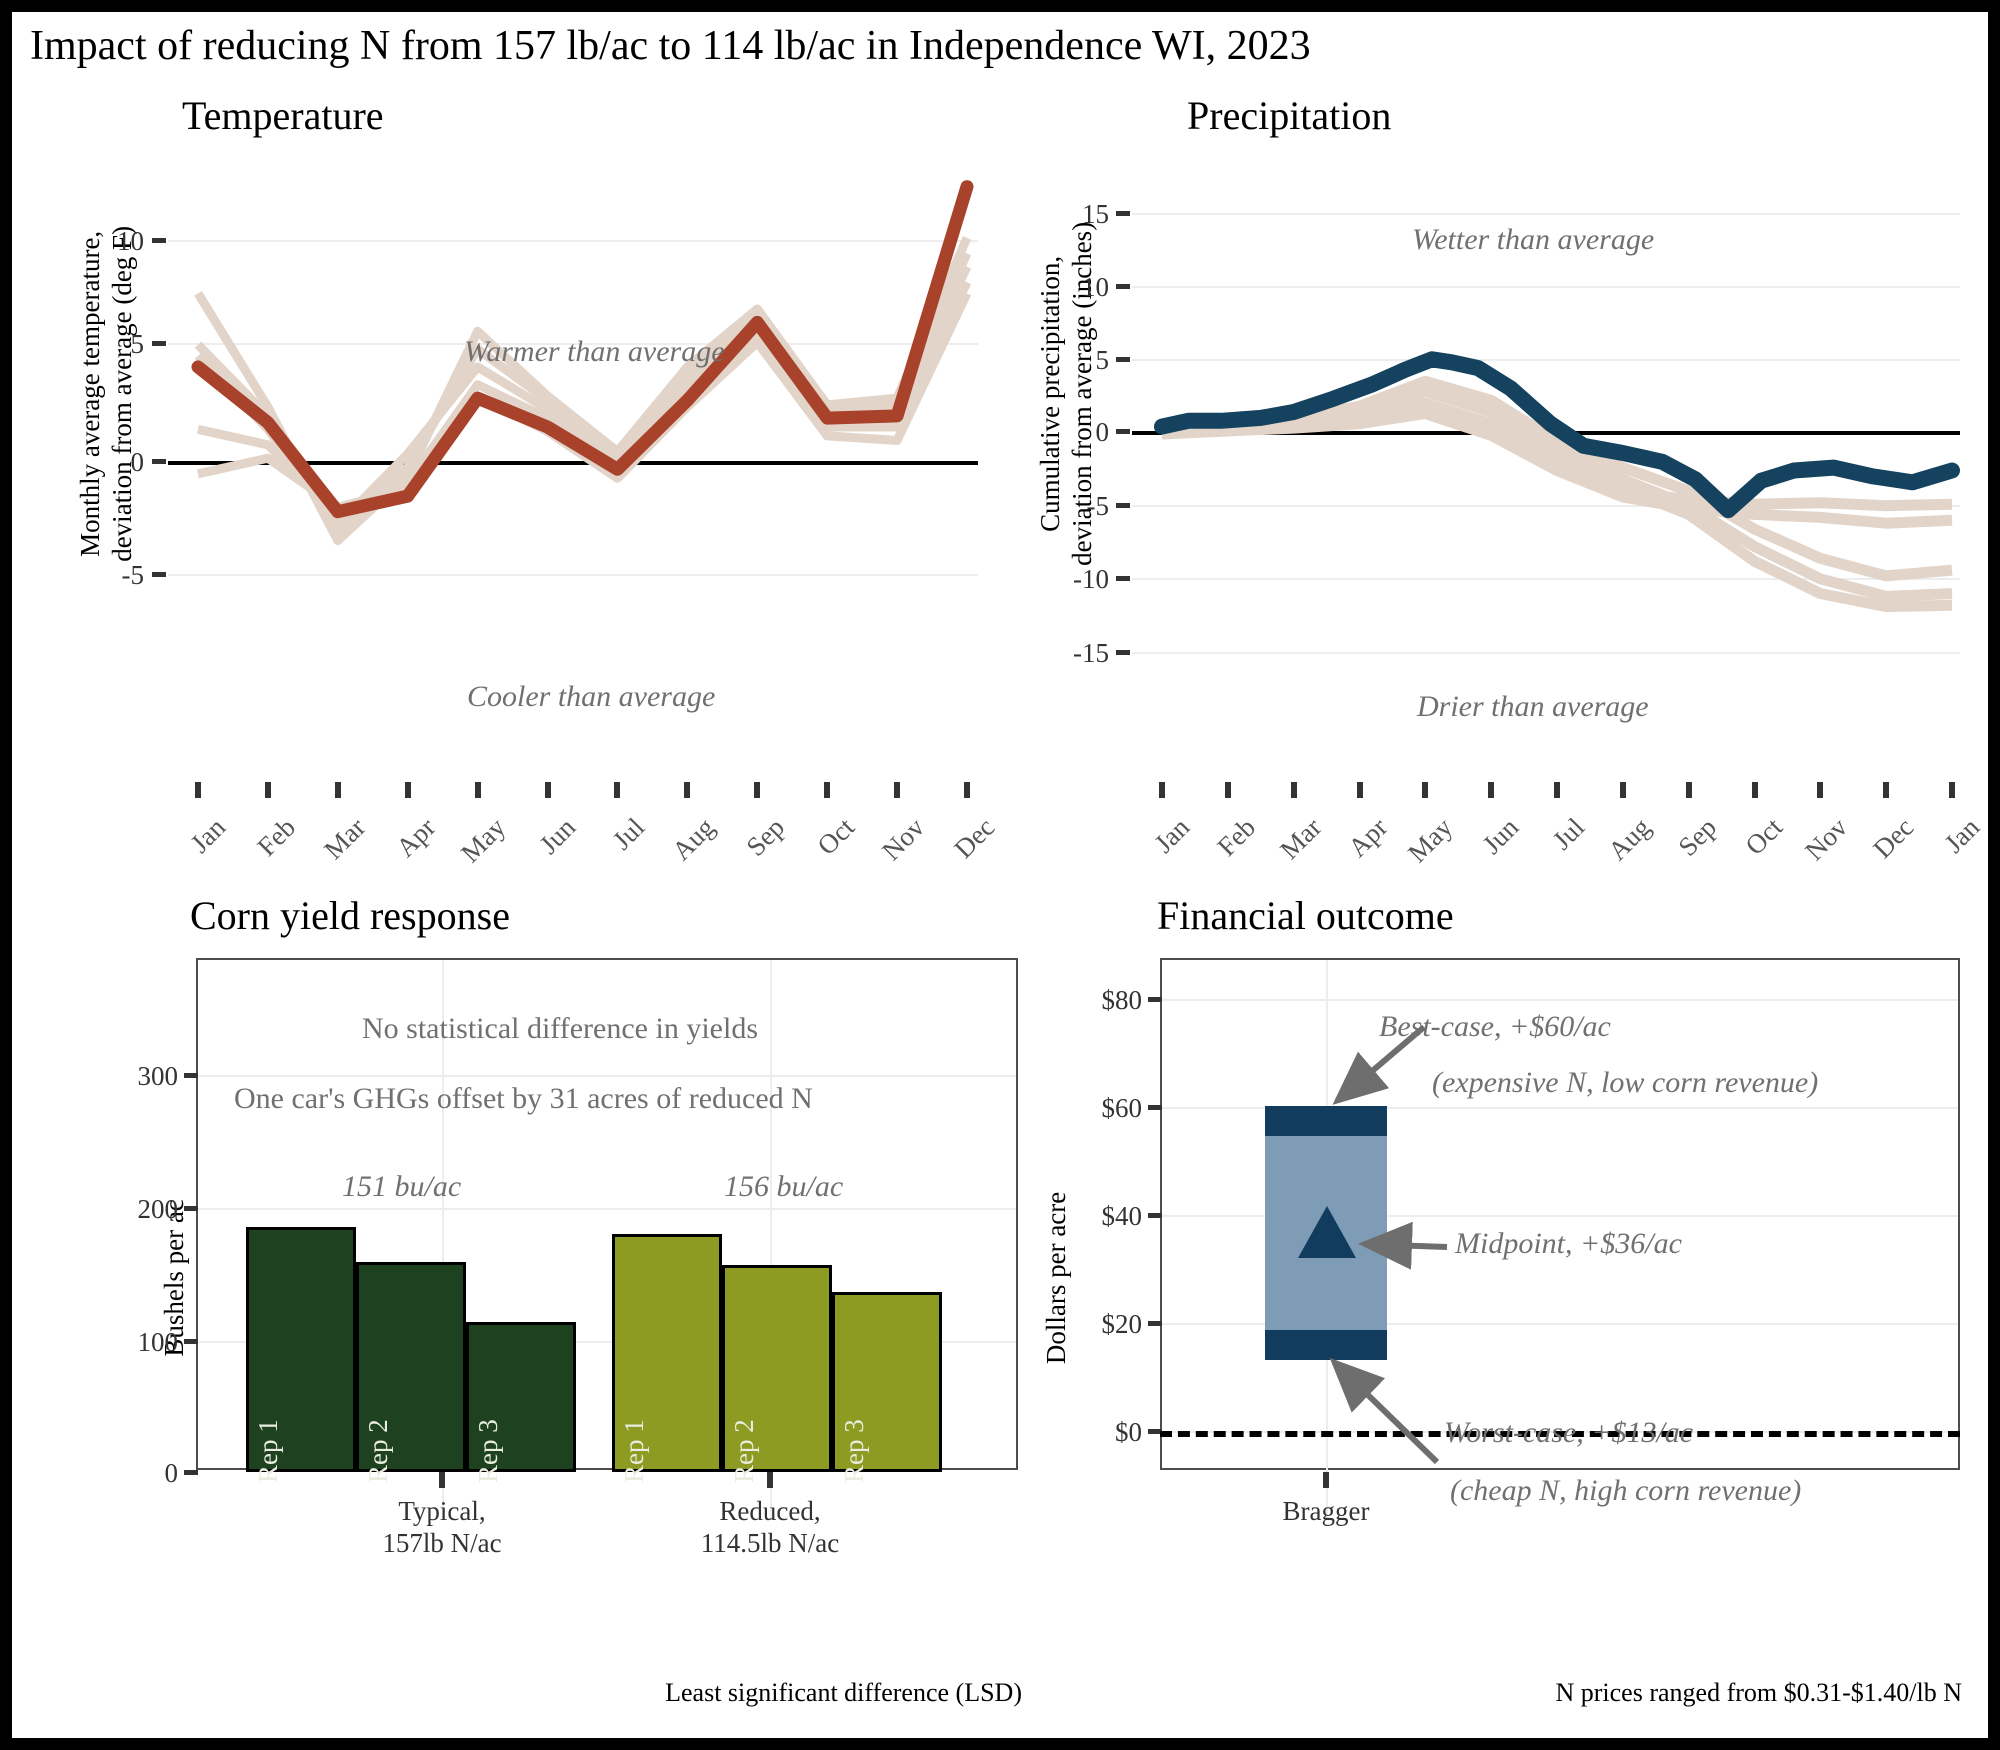  Describe the element at coordinates (158, 1342) in the screenshot. I see `y-tick-label: 100` at that location.